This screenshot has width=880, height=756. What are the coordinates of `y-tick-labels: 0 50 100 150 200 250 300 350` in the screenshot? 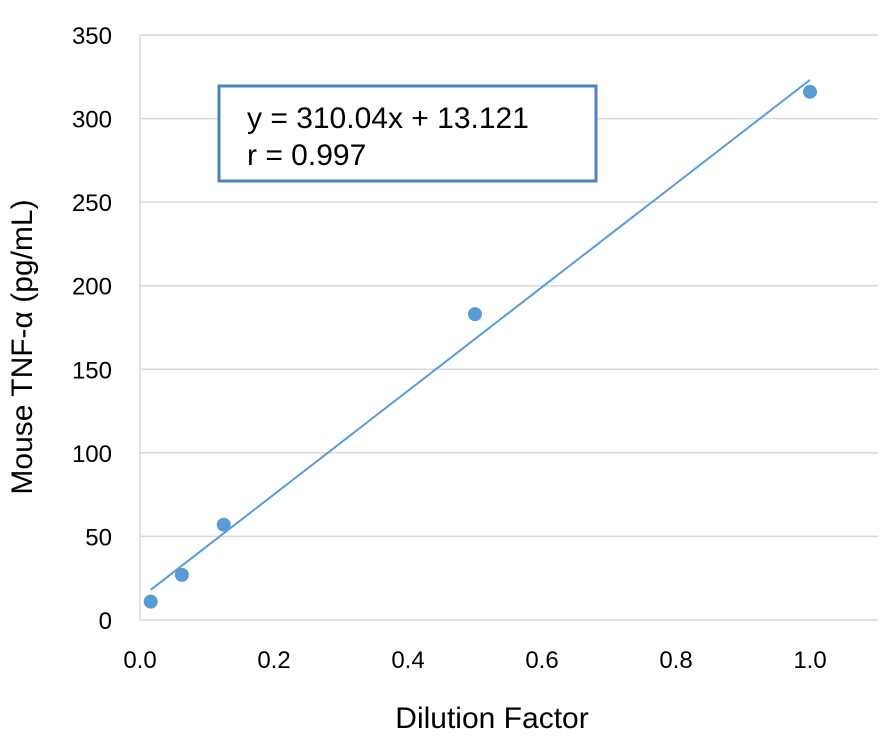 It's located at (92, 329).